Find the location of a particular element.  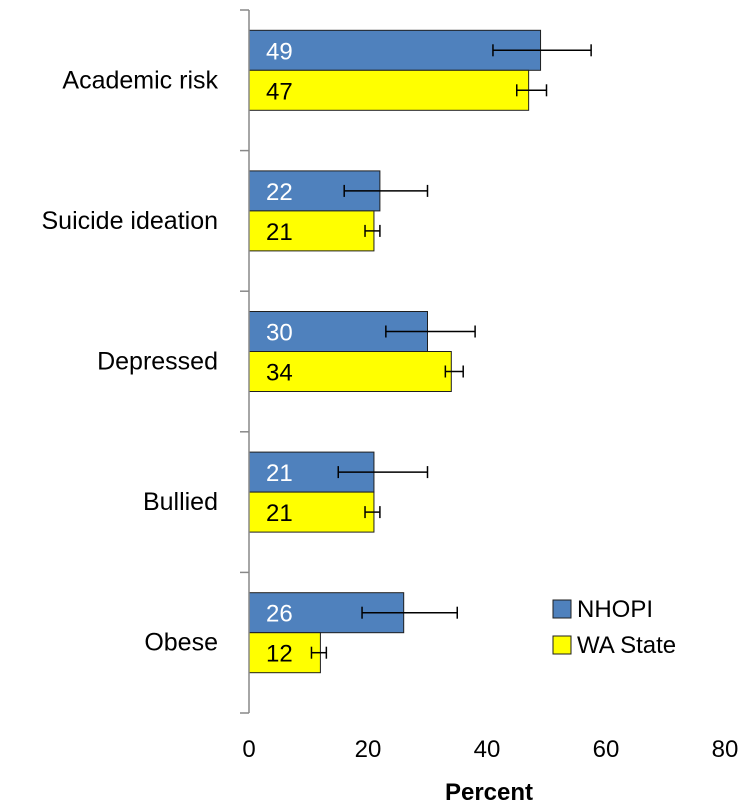

bar-wa-state-academic-risk is located at coordinates (389, 90).